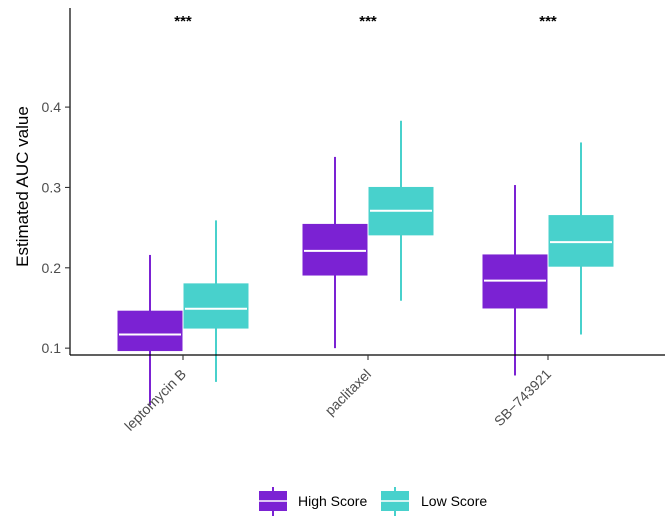 This screenshot has height=516, width=666. Describe the element at coordinates (155, 400) in the screenshot. I see `x-tick-label: leptomycin B` at that location.